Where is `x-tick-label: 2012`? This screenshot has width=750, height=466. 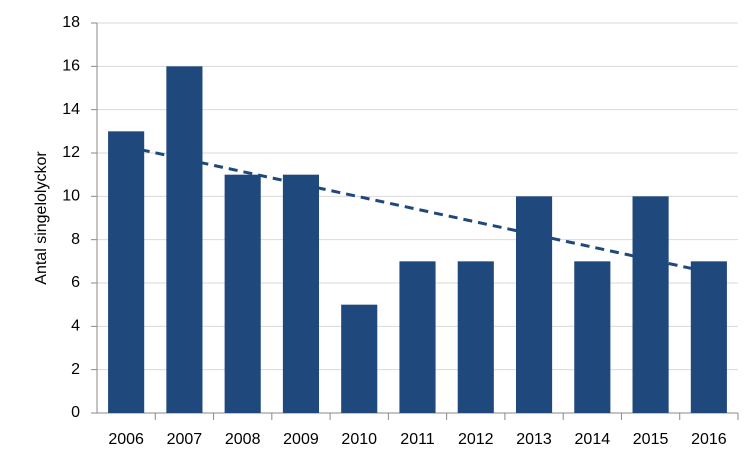
x-tick-label: 2012 is located at coordinates (476, 439).